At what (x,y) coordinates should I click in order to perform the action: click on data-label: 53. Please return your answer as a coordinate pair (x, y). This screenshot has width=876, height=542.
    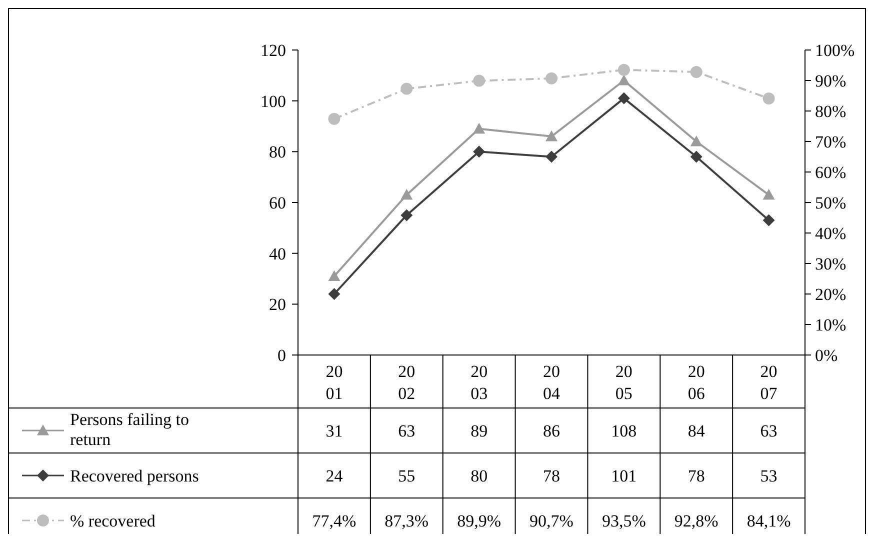
    Looking at the image, I should click on (769, 476).